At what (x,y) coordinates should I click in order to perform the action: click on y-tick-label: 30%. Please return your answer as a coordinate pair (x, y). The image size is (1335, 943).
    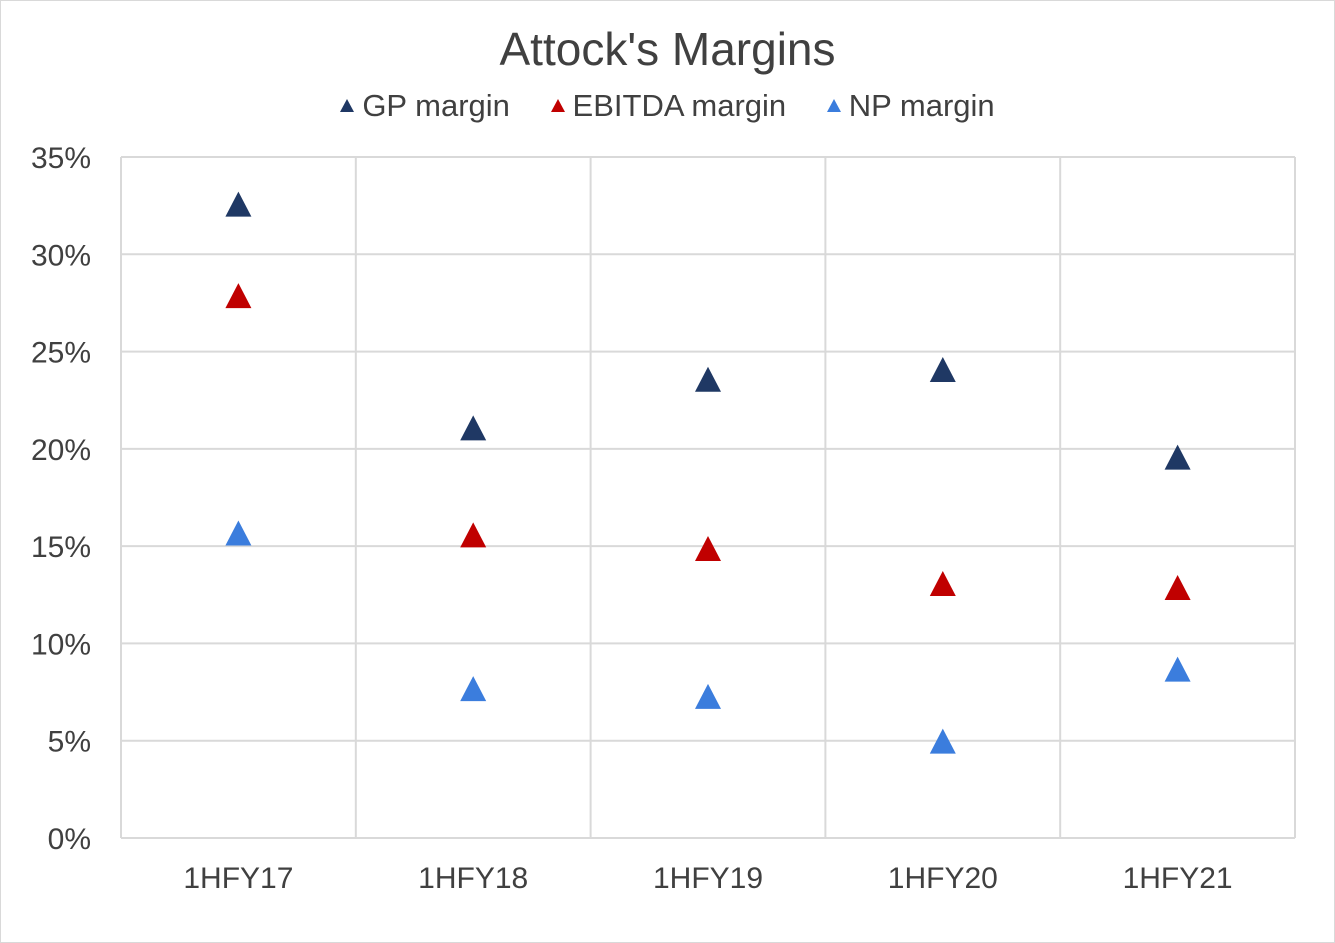
    Looking at the image, I should click on (61, 255).